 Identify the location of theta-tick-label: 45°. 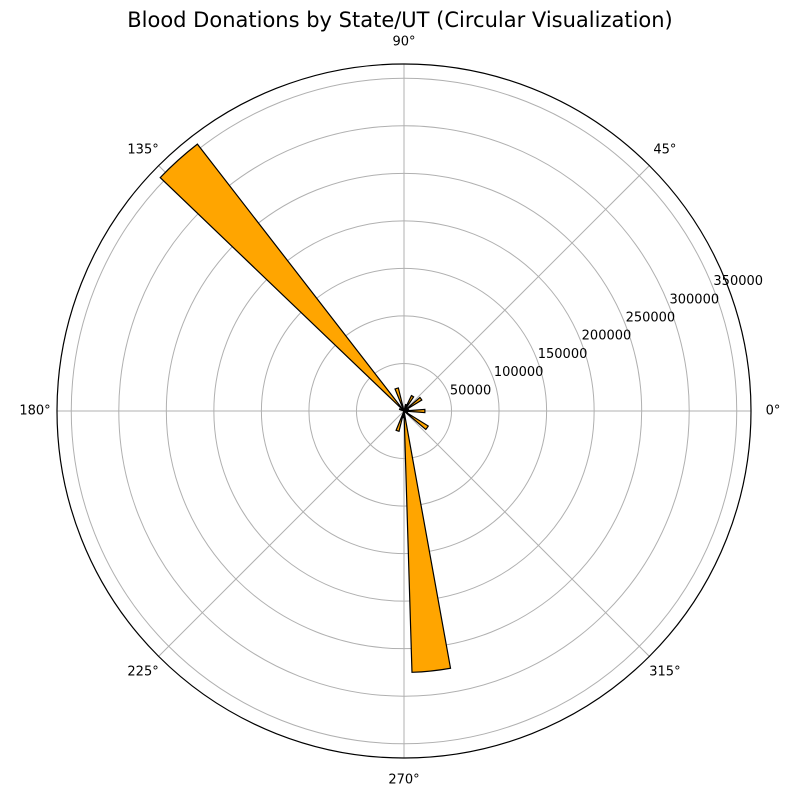
(664, 150).